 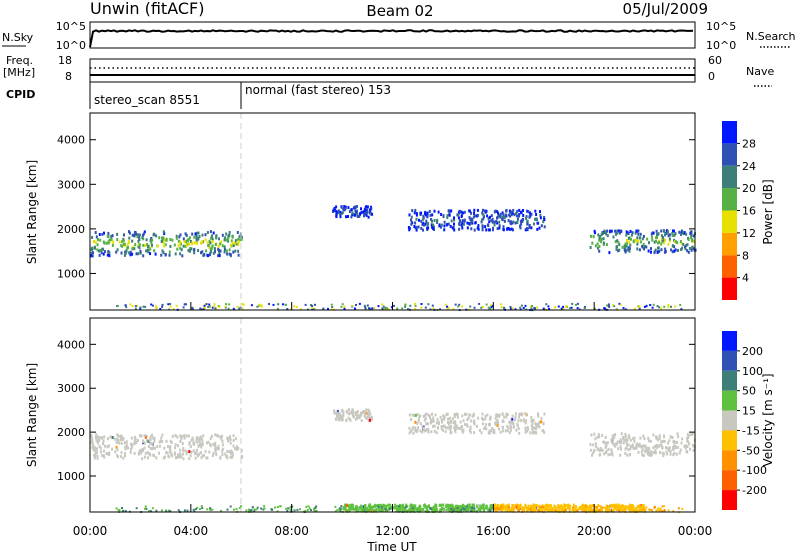 What do you see at coordinates (391, 38) in the screenshot?
I see `nsky-trace` at bounding box center [391, 38].